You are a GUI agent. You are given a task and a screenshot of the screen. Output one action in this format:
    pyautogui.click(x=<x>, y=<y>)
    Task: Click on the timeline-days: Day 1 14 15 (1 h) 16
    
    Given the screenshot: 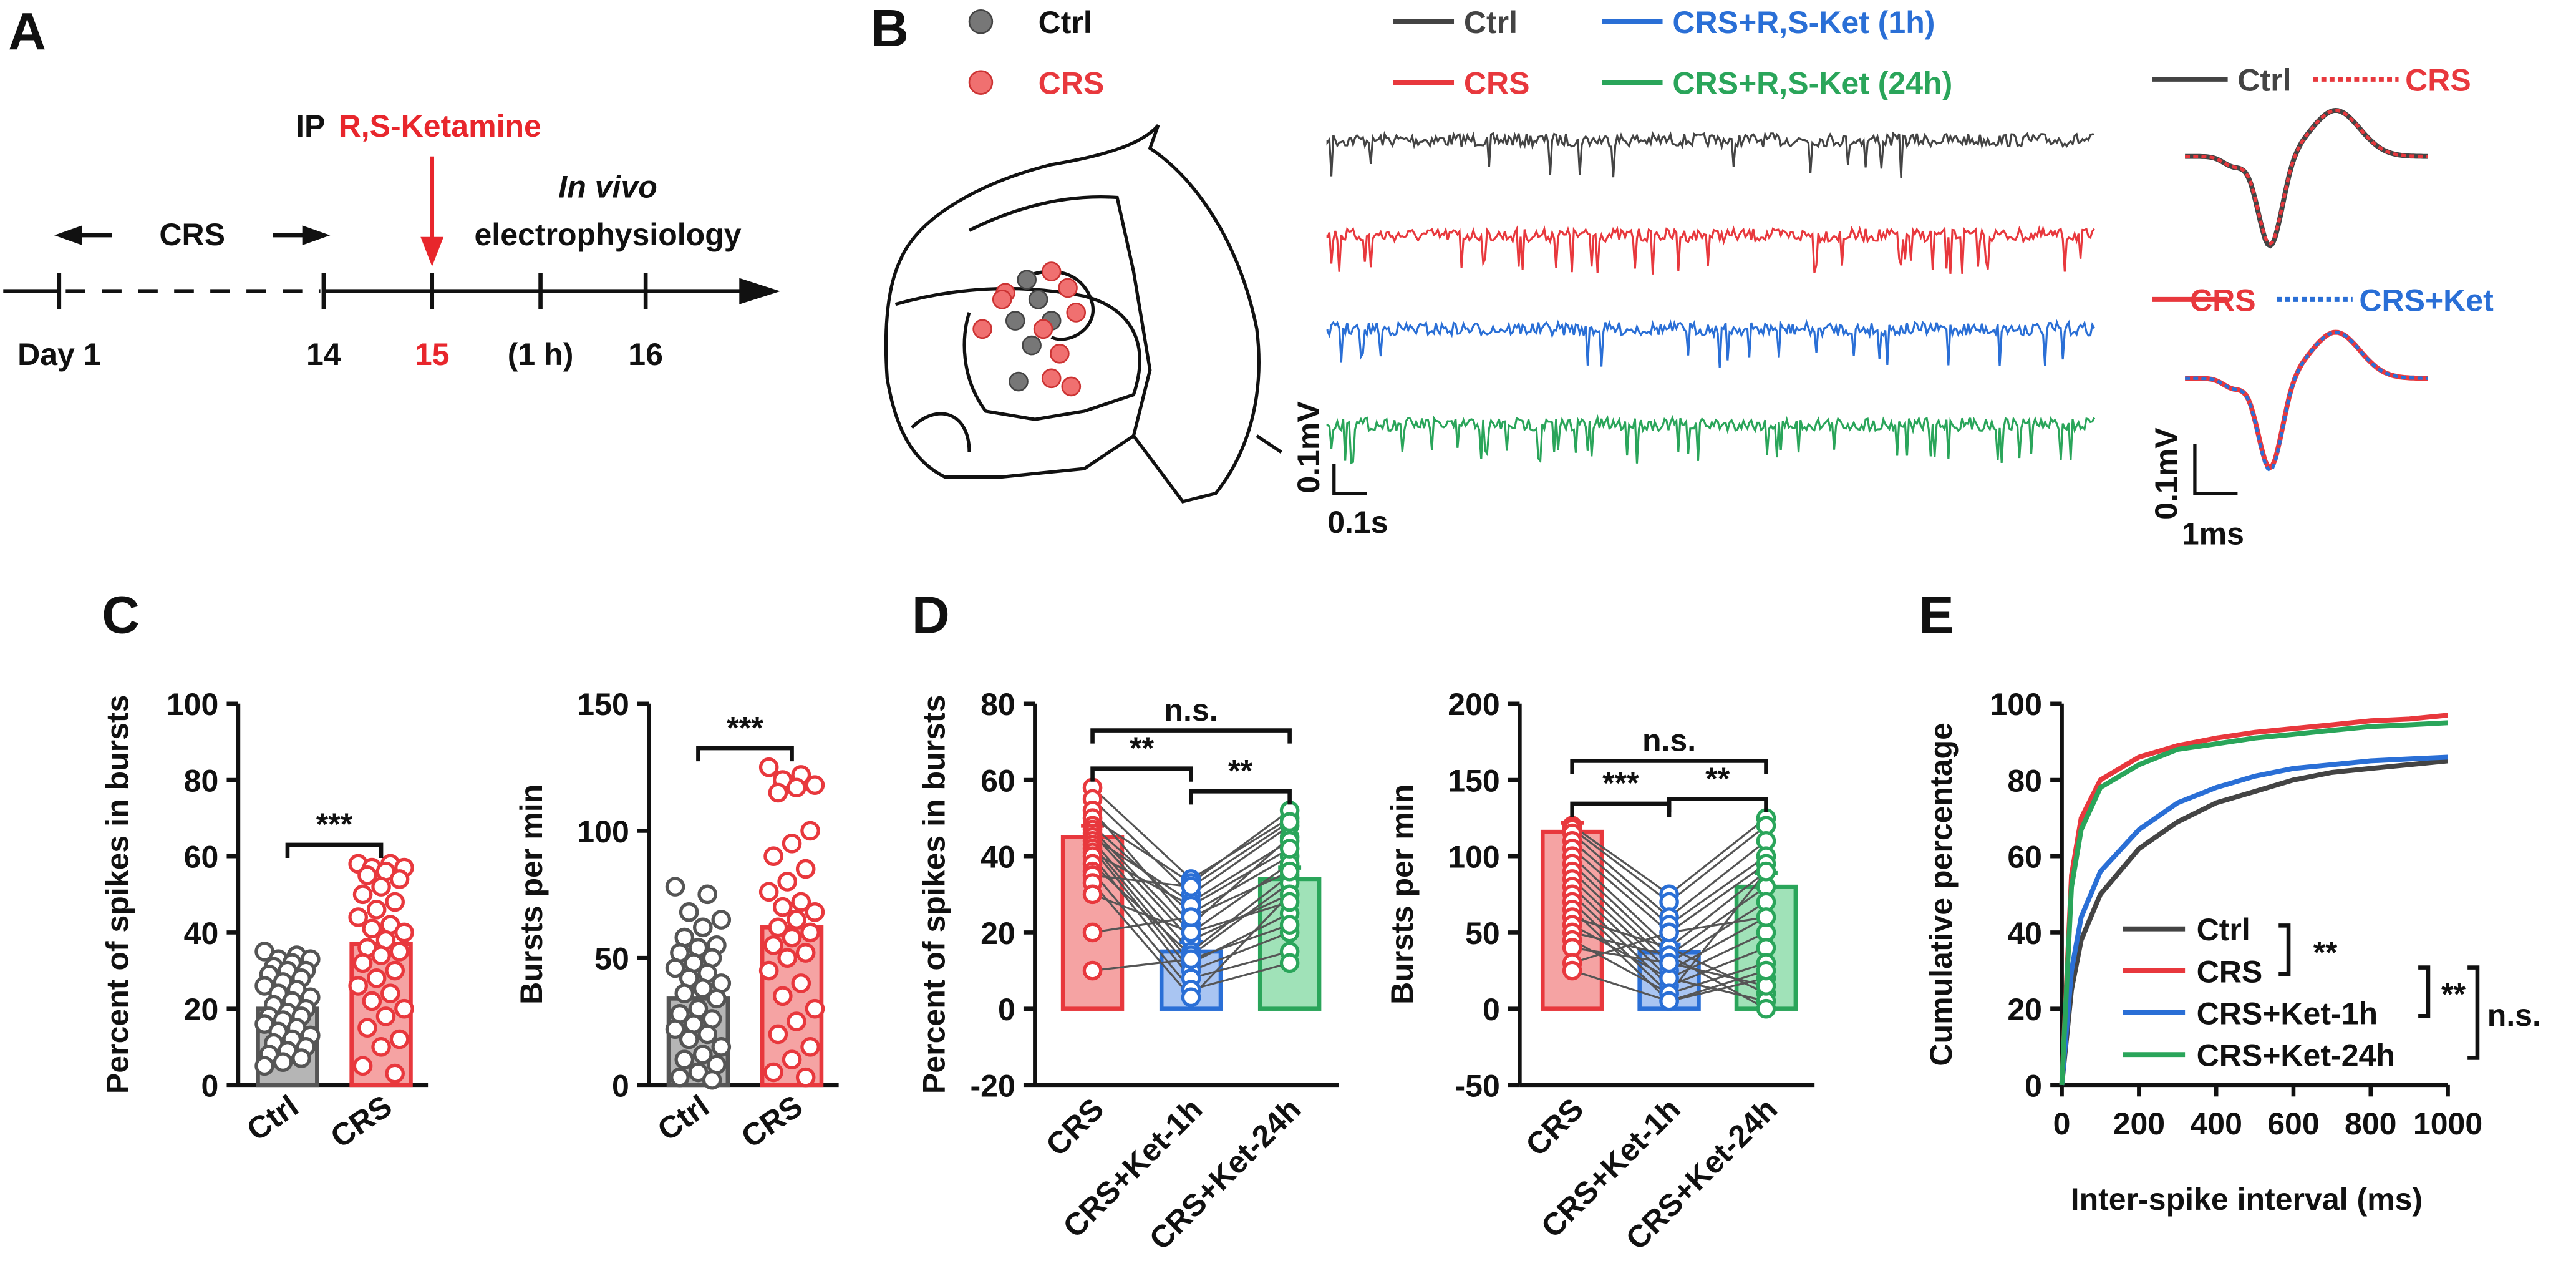 What is the action you would take?
    pyautogui.click(x=340, y=322)
    